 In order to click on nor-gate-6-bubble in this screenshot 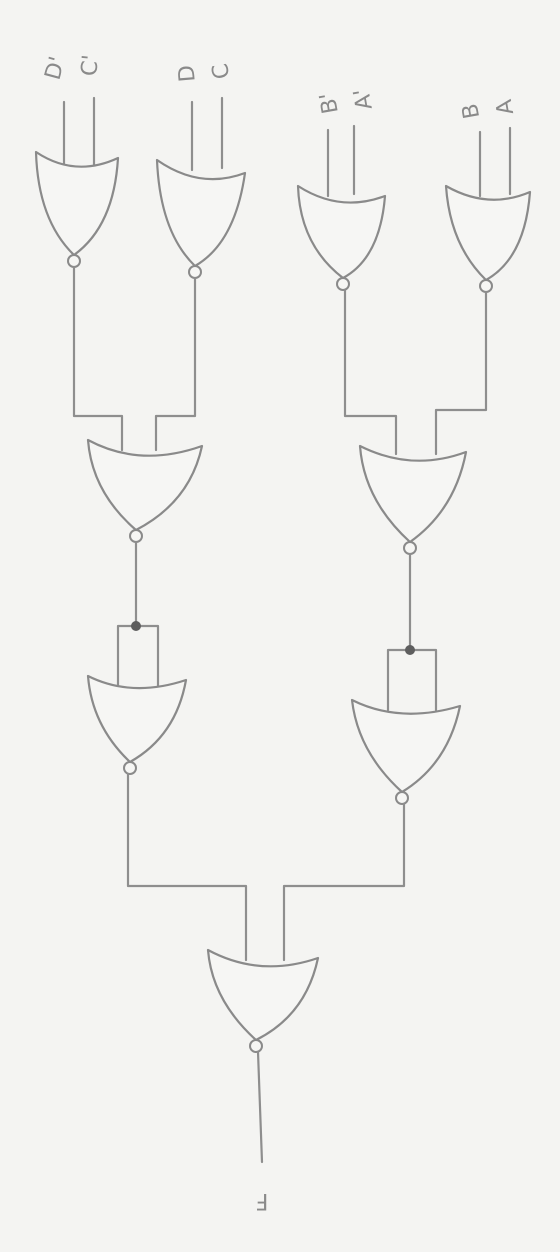, I will do `click(410, 548)`.